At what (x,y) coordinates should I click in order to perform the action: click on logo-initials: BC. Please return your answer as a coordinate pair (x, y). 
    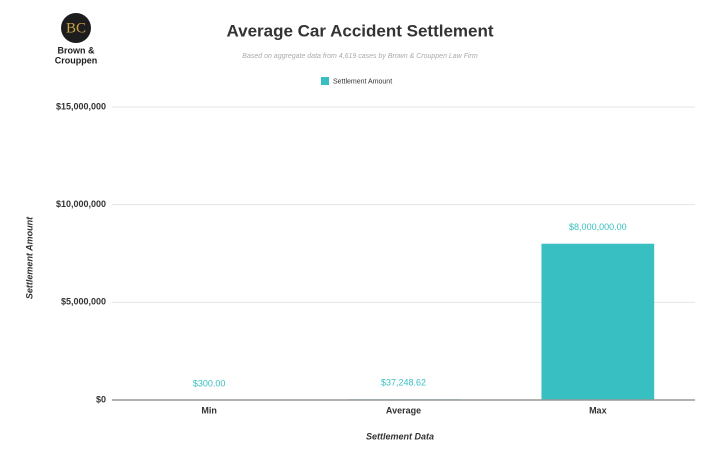
    Looking at the image, I should click on (76, 28).